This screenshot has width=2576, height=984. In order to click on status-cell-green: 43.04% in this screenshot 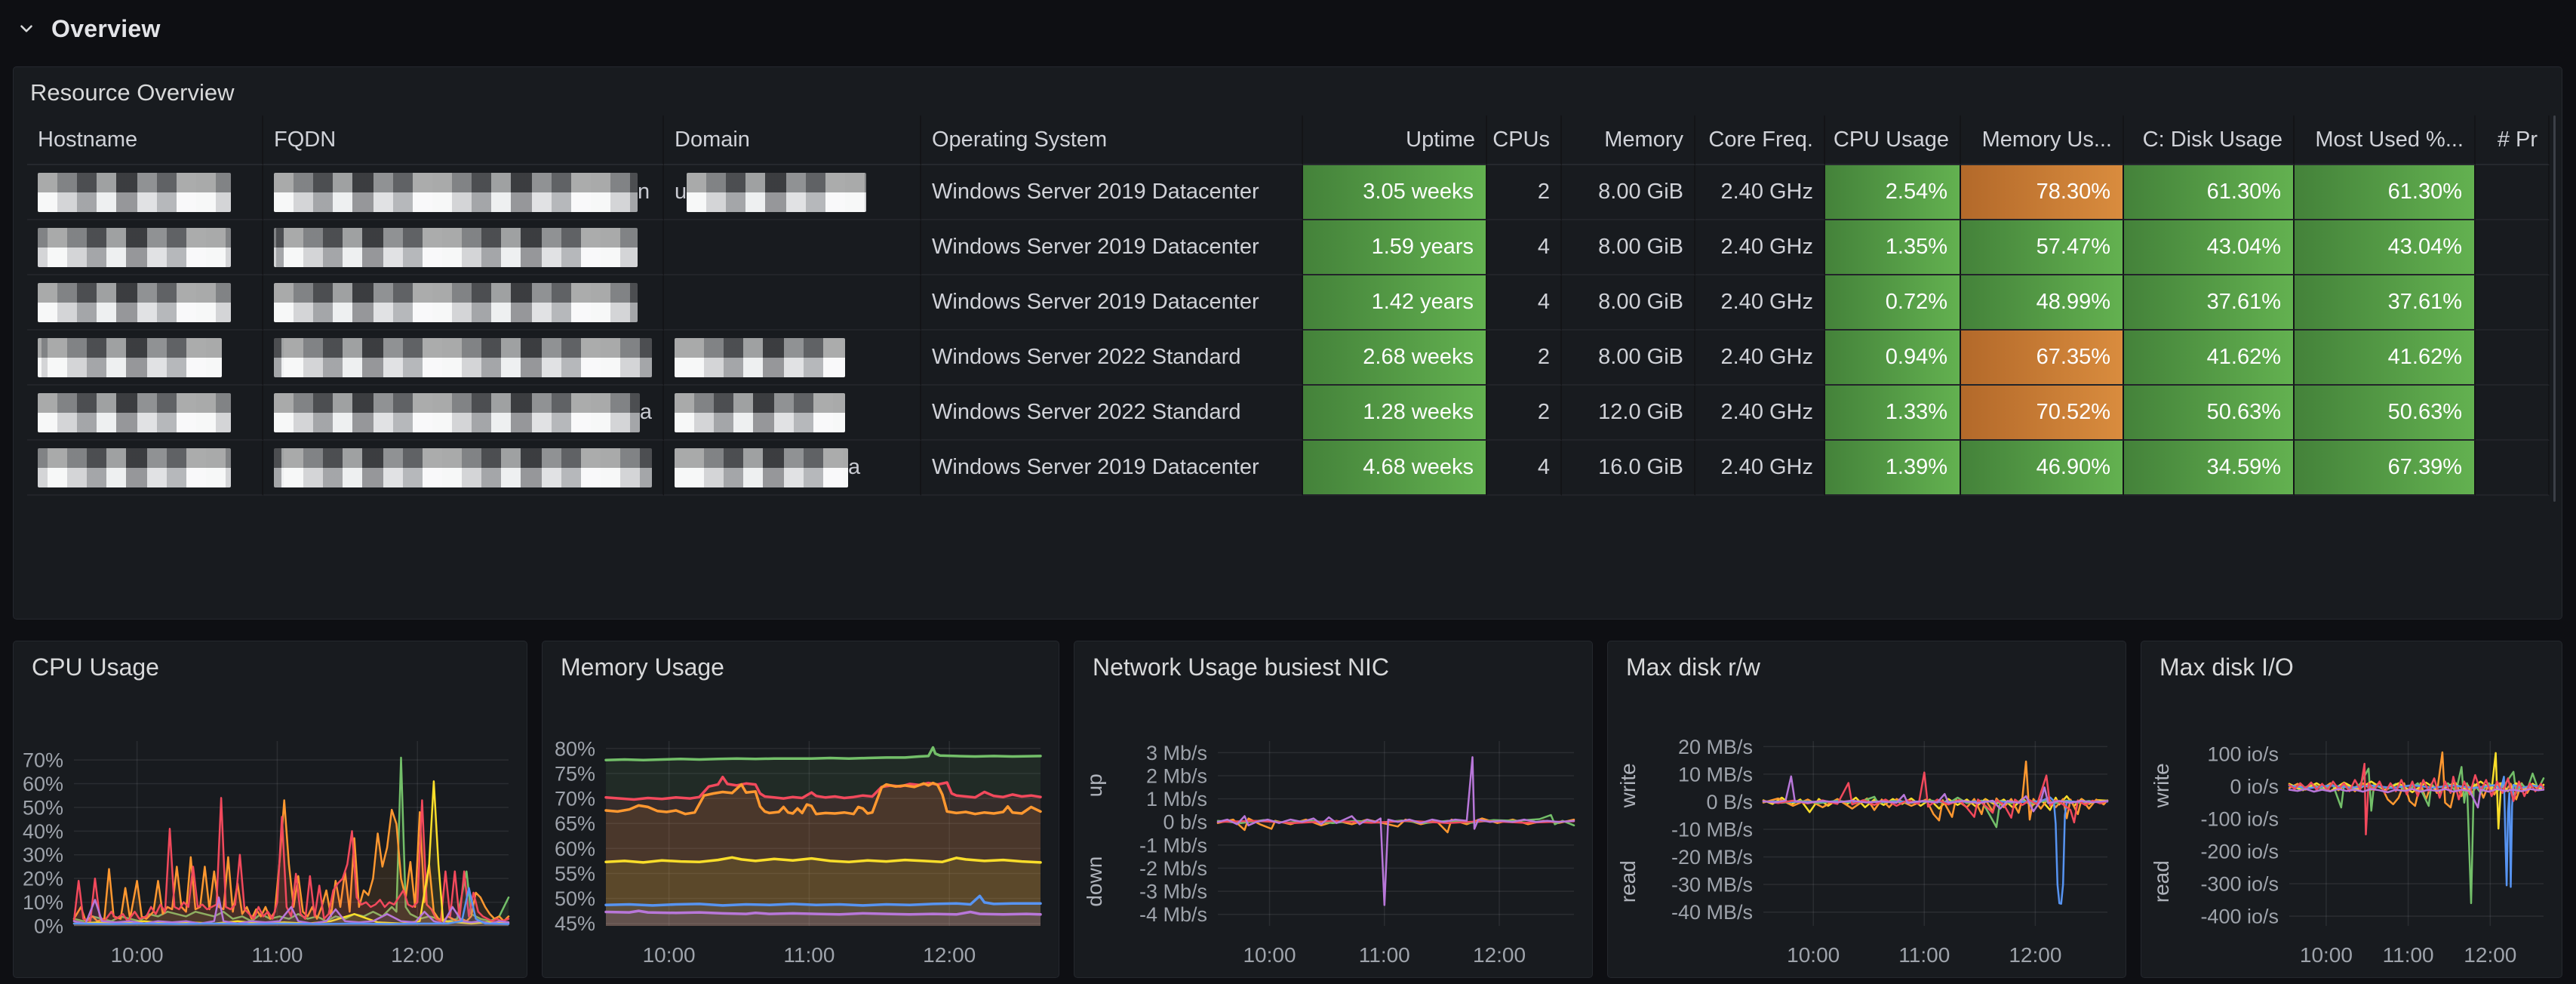, I will do `click(2208, 247)`.